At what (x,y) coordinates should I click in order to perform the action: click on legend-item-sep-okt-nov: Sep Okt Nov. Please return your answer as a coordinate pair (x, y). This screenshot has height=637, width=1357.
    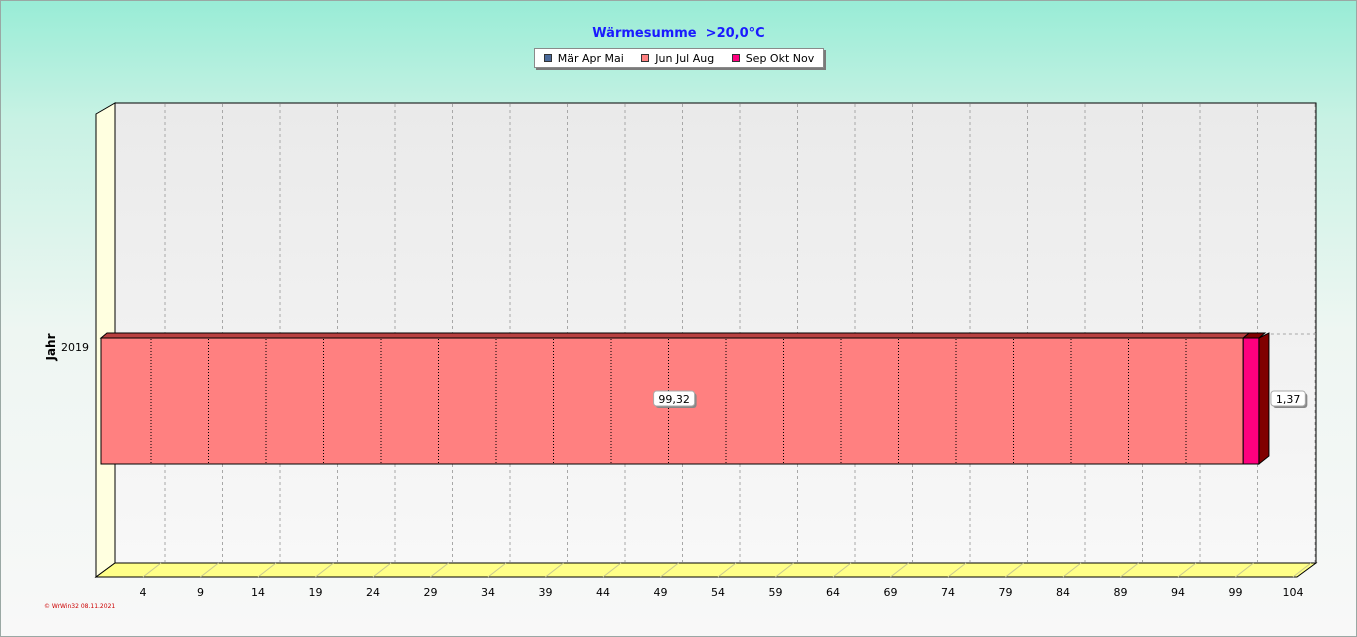
    Looking at the image, I should click on (773, 58).